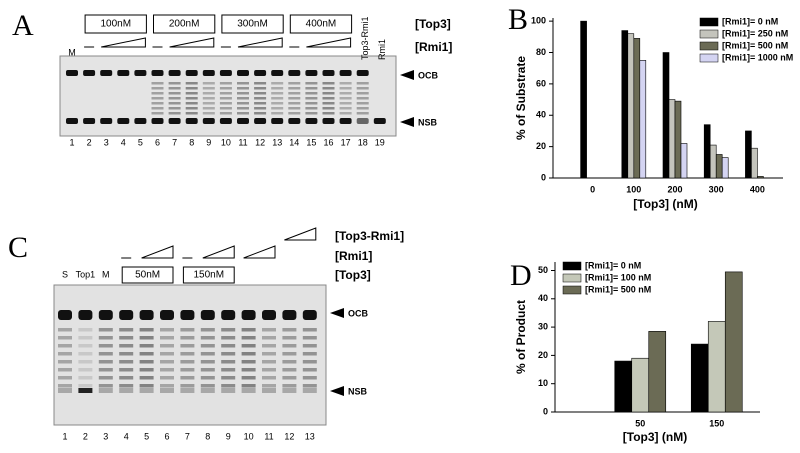 The width and height of the screenshot is (800, 453). I want to click on panel-letter: D, so click(521, 275).